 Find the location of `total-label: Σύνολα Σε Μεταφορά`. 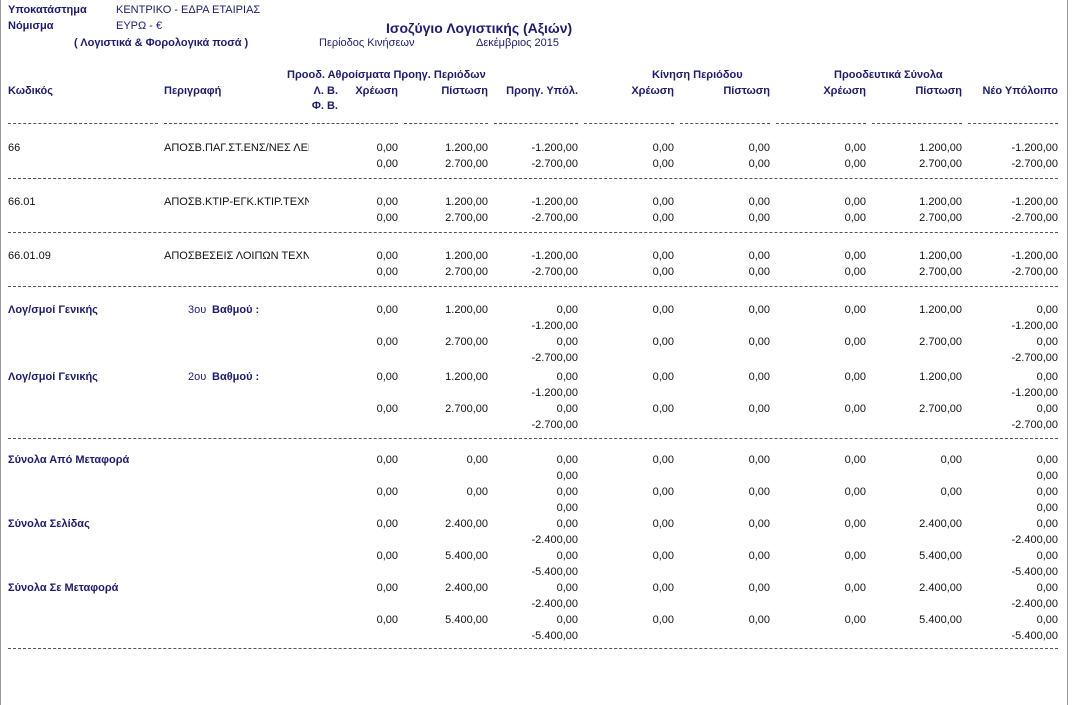

total-label: Σύνολα Σε Μεταφορά is located at coordinates (63, 588).